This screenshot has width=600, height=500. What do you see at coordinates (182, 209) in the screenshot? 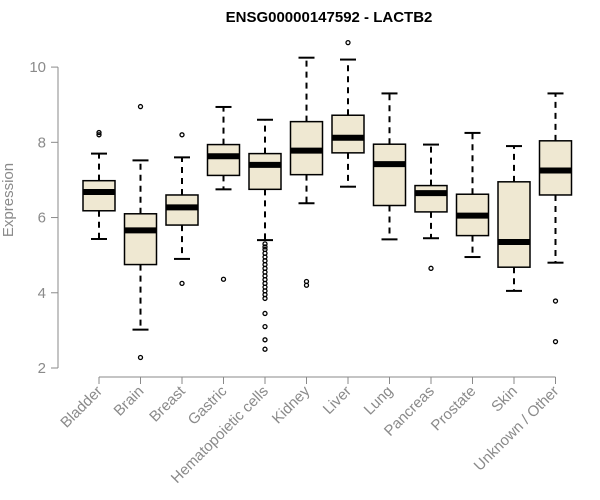
I see `box-breast` at bounding box center [182, 209].